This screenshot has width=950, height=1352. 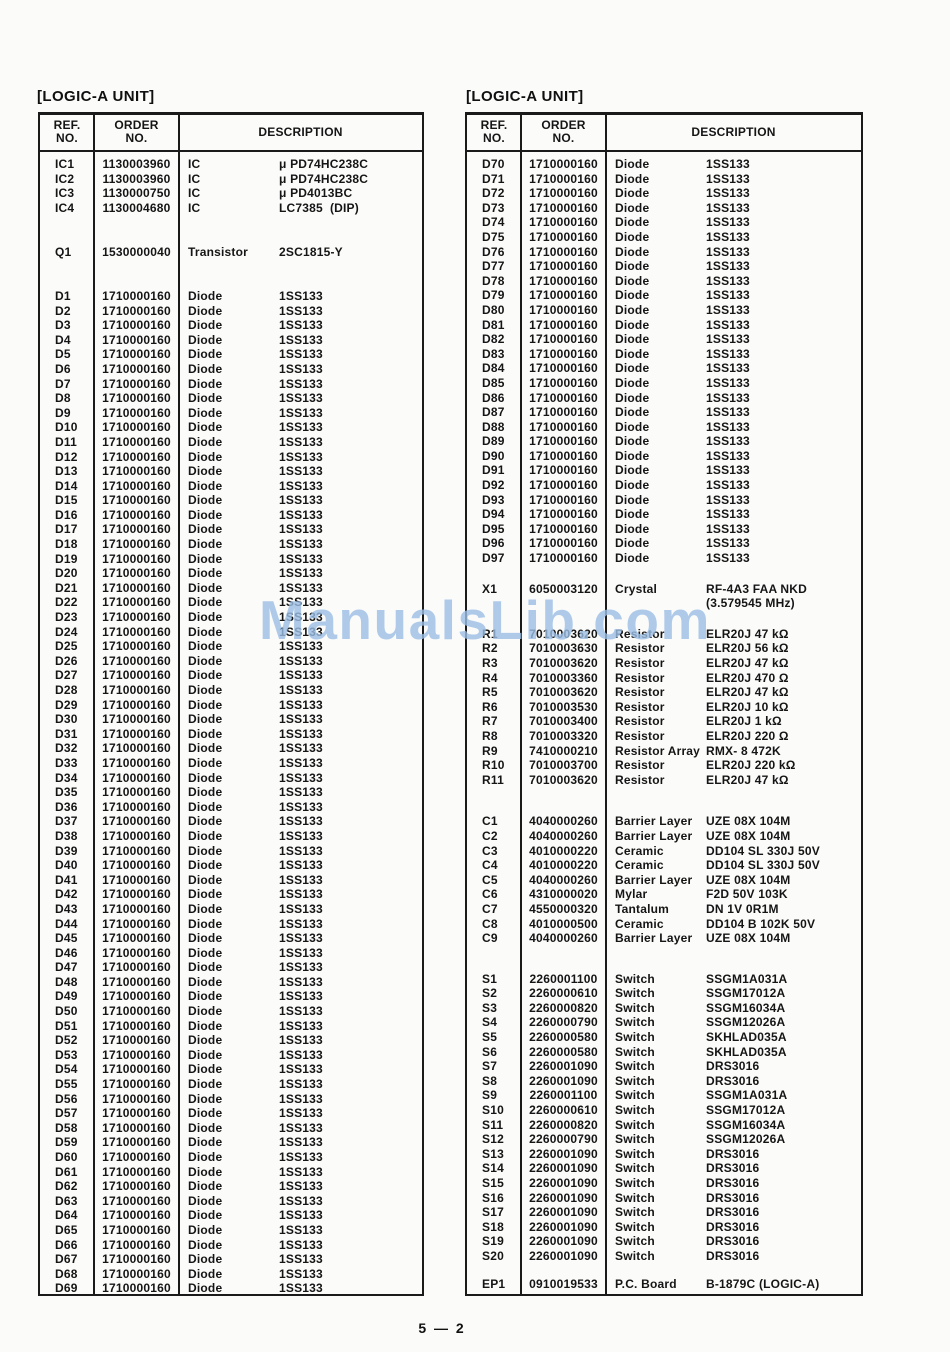 What do you see at coordinates (494, 131) in the screenshot?
I see `header-ref-no: REF. NO.` at bounding box center [494, 131].